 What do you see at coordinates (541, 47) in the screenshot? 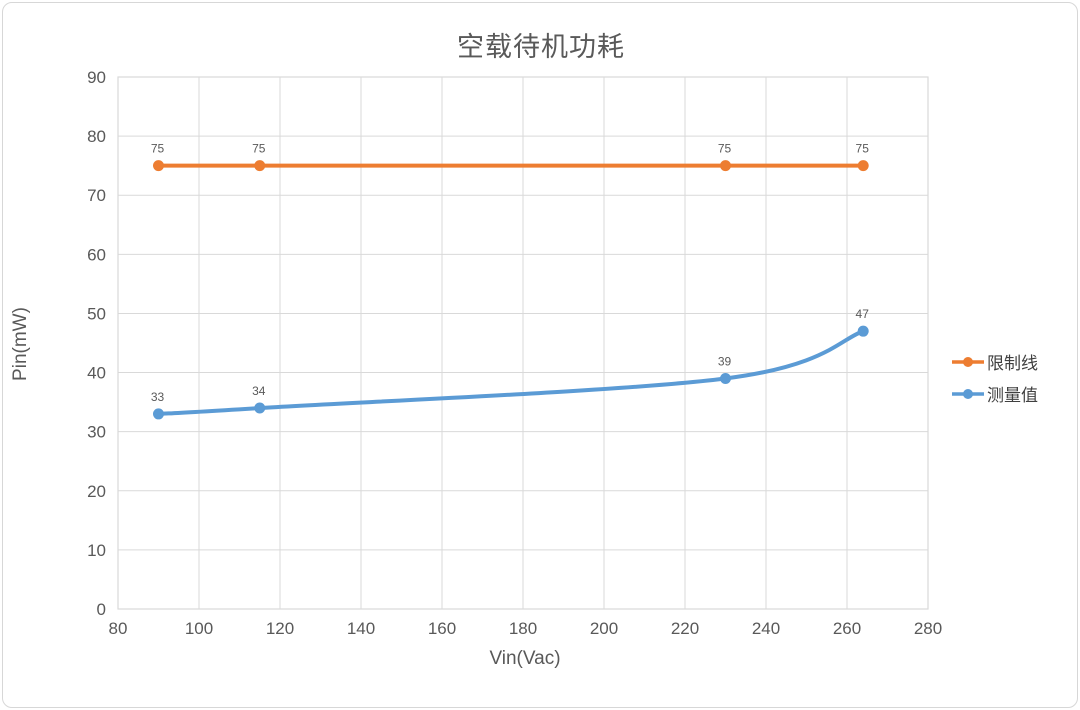
I see `chart-title: 空载待机功耗` at bounding box center [541, 47].